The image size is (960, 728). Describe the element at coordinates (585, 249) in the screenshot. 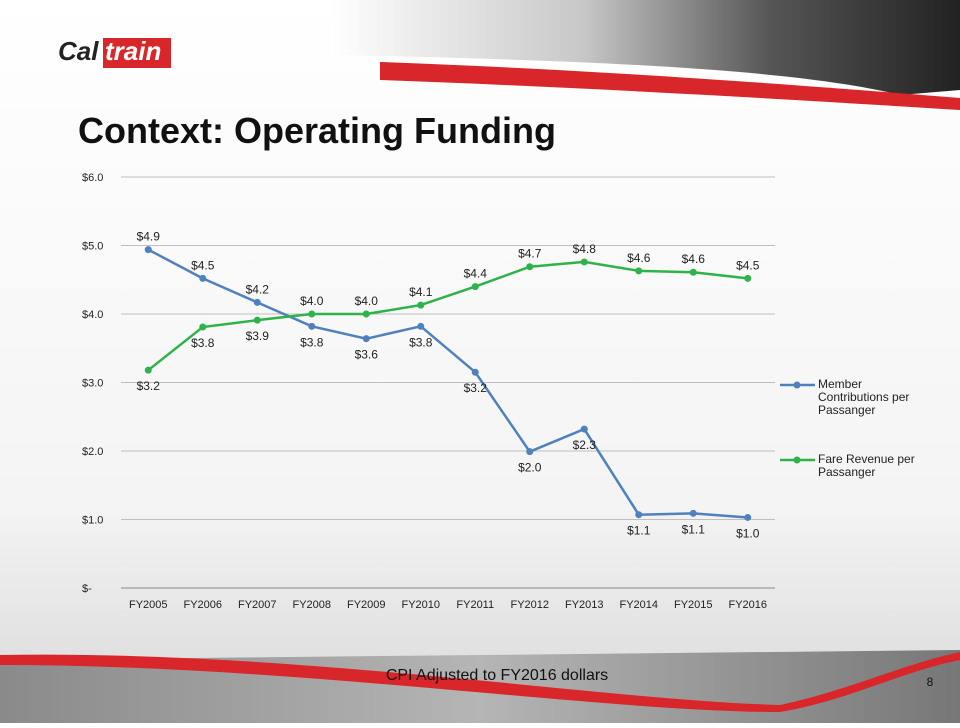

I see `data-label: $4.8` at that location.